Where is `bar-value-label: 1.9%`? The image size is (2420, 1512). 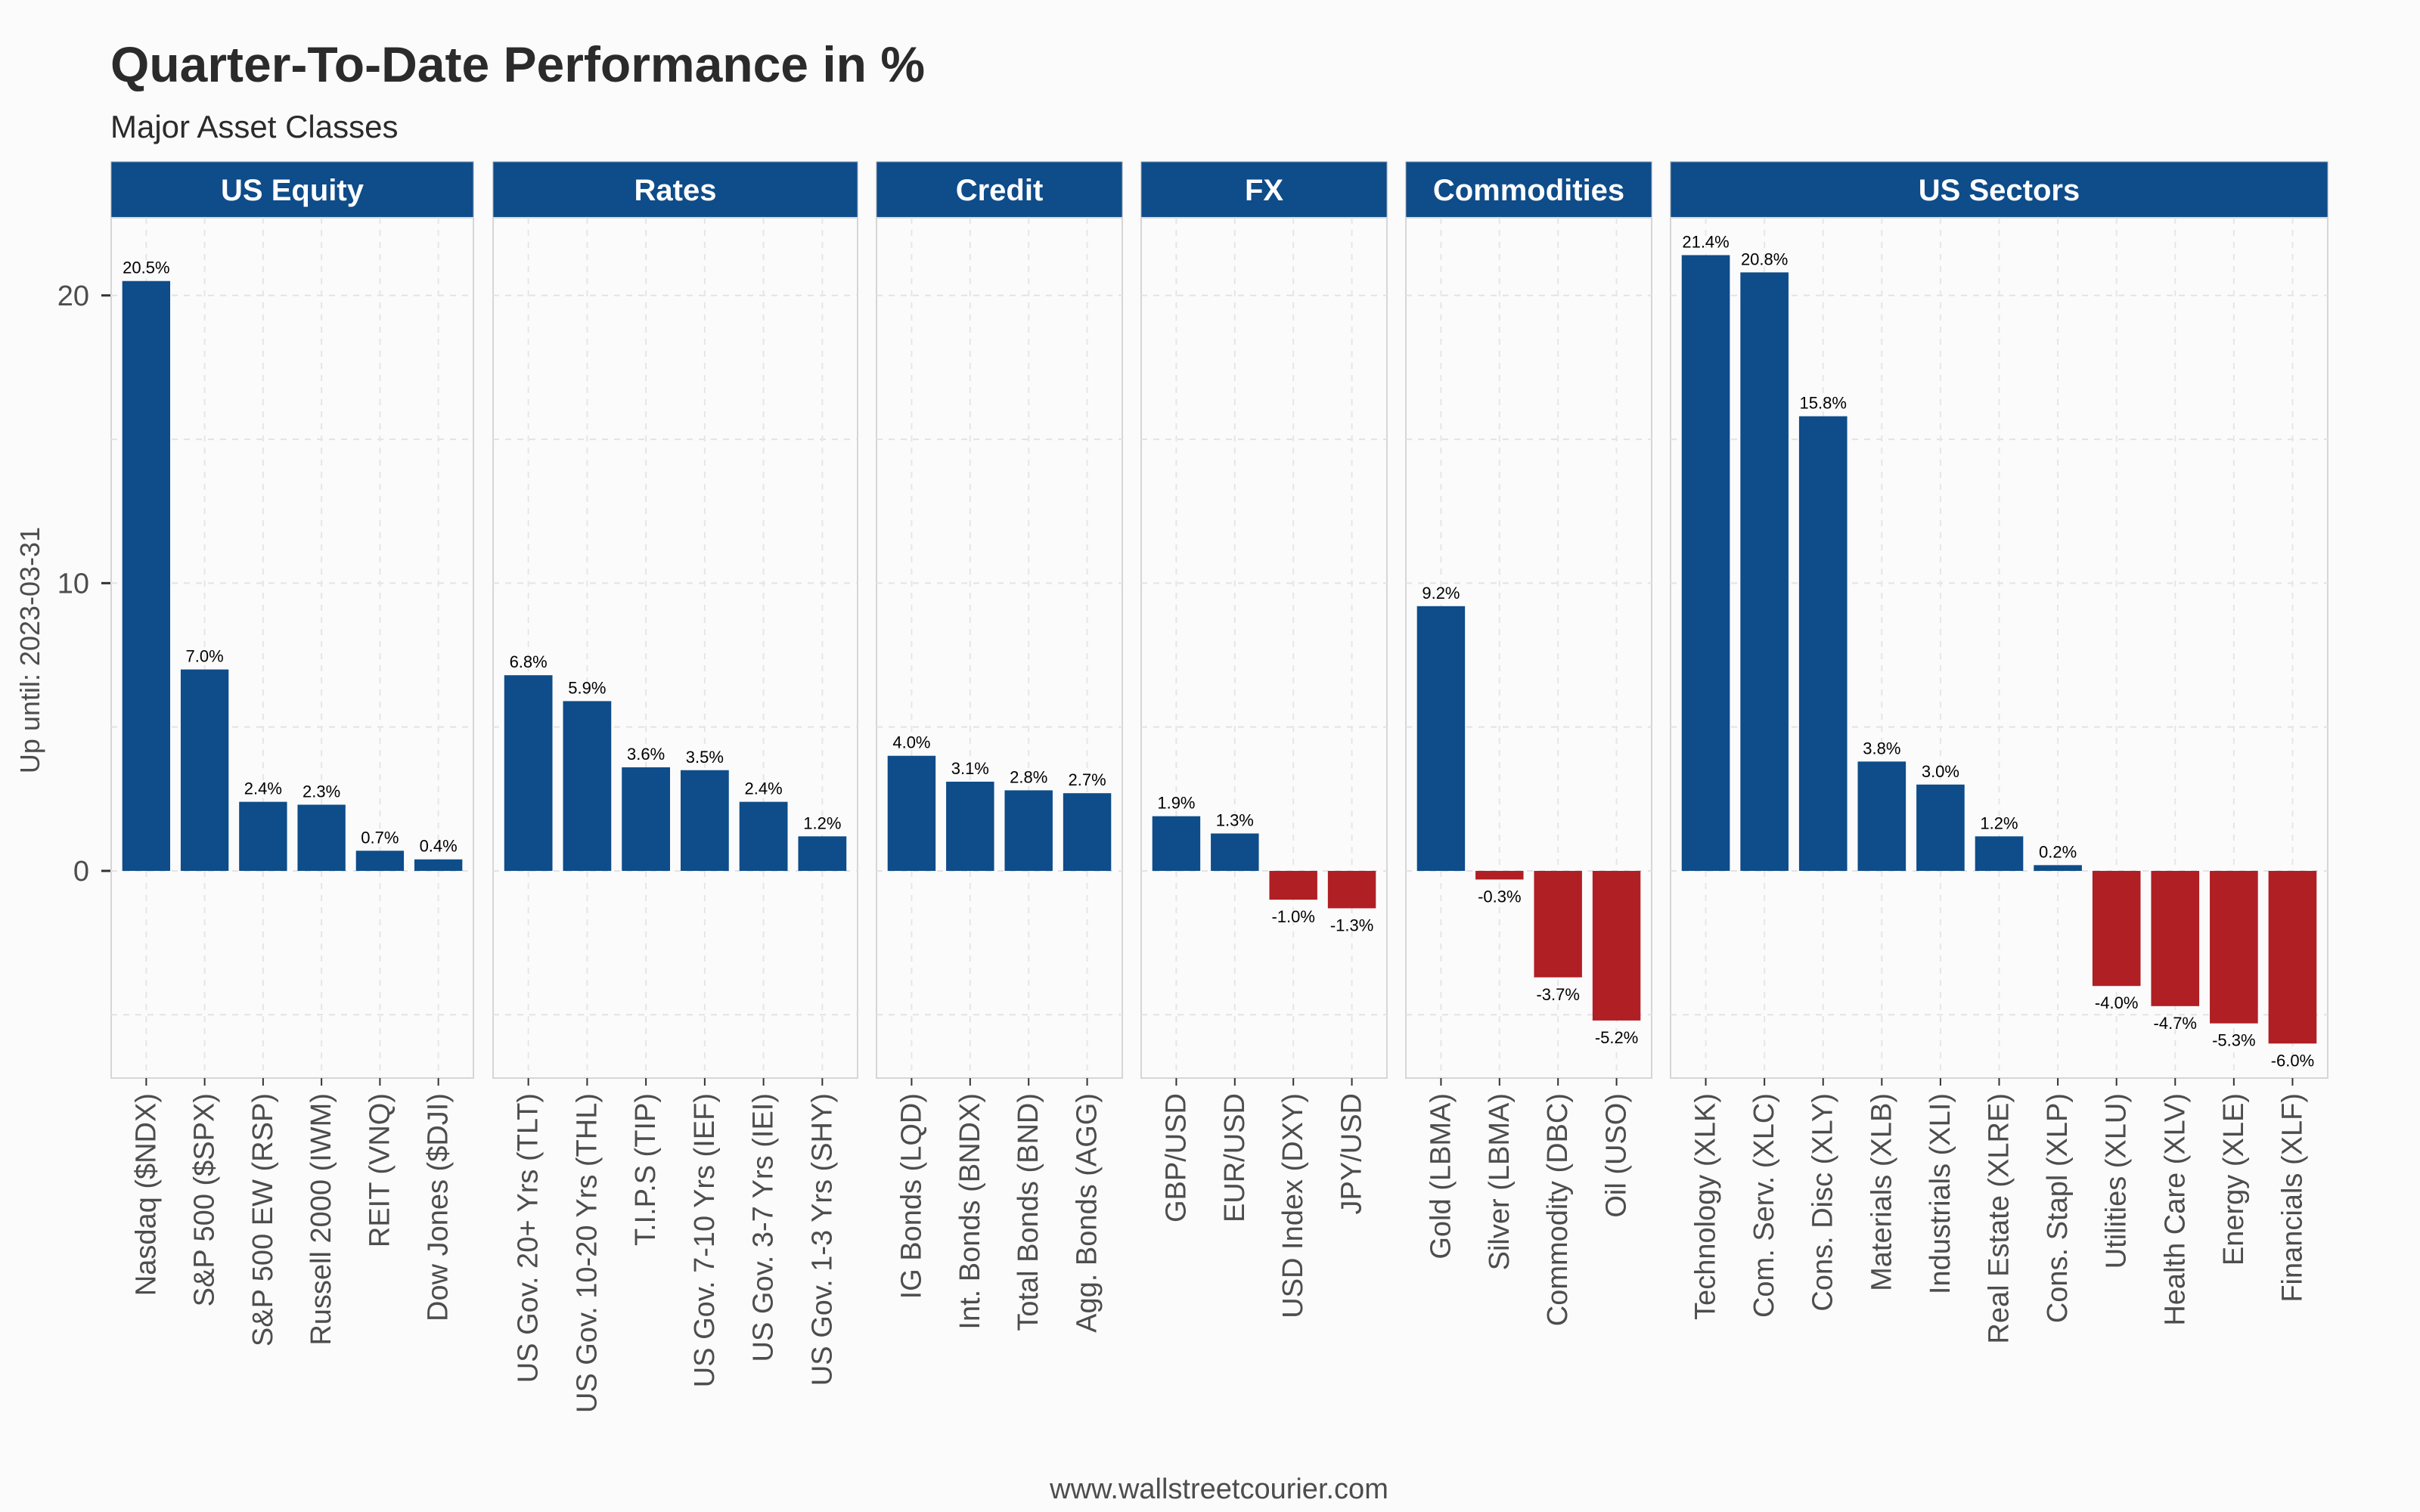
bar-value-label: 1.9% is located at coordinates (1176, 803).